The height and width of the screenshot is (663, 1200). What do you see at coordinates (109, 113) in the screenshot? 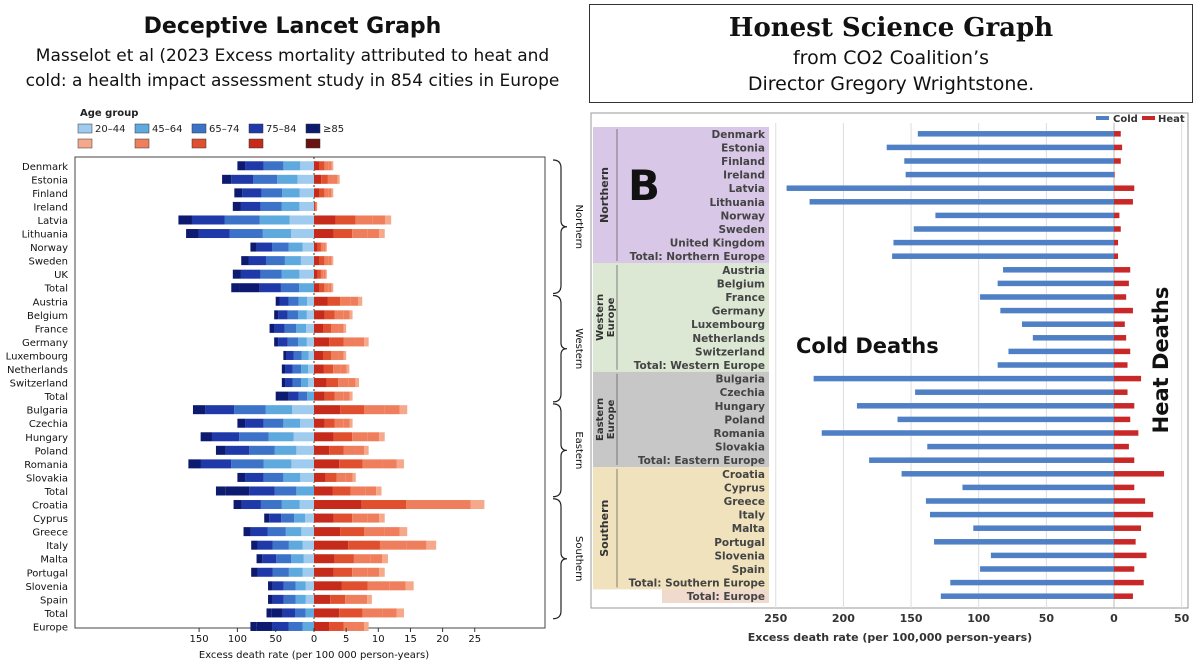
I see `legend-title: Age group` at bounding box center [109, 113].